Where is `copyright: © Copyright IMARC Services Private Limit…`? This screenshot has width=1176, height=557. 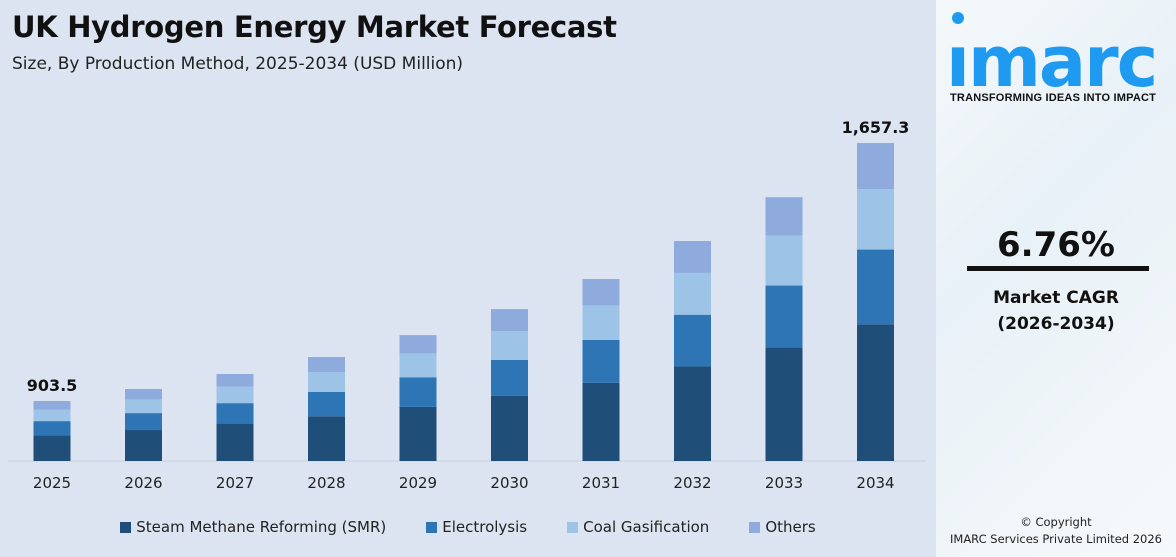 copyright: © Copyright IMARC Services Private Limit… is located at coordinates (1056, 531).